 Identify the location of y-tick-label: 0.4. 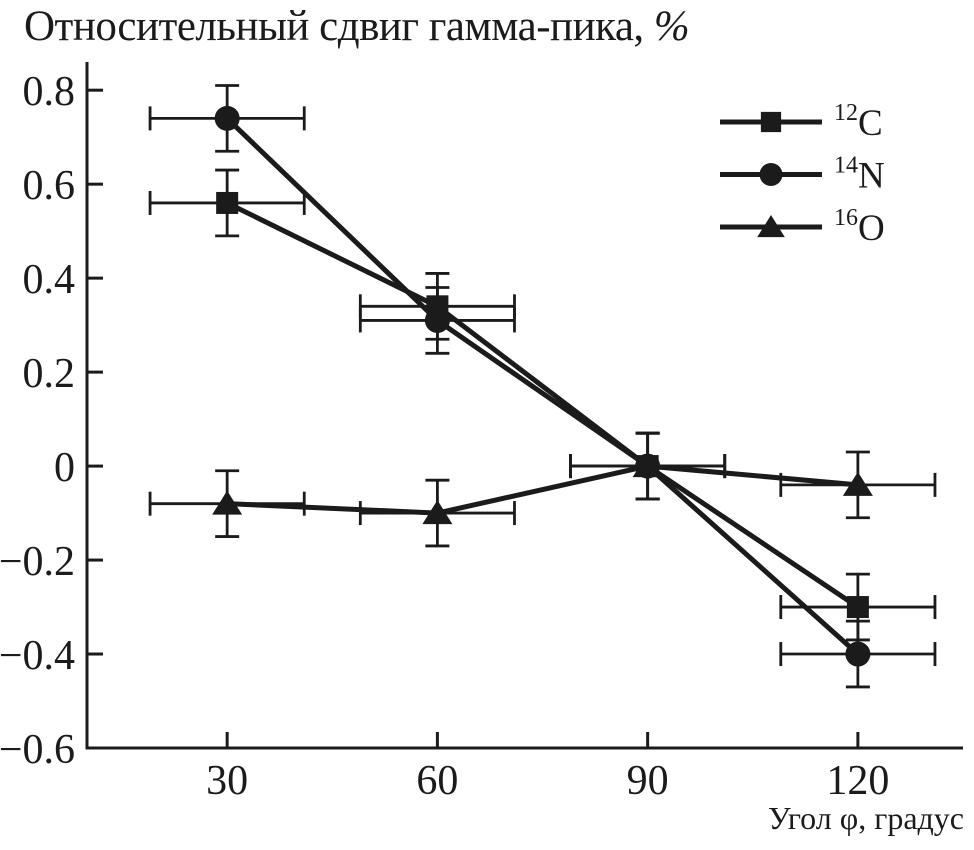
(49, 280).